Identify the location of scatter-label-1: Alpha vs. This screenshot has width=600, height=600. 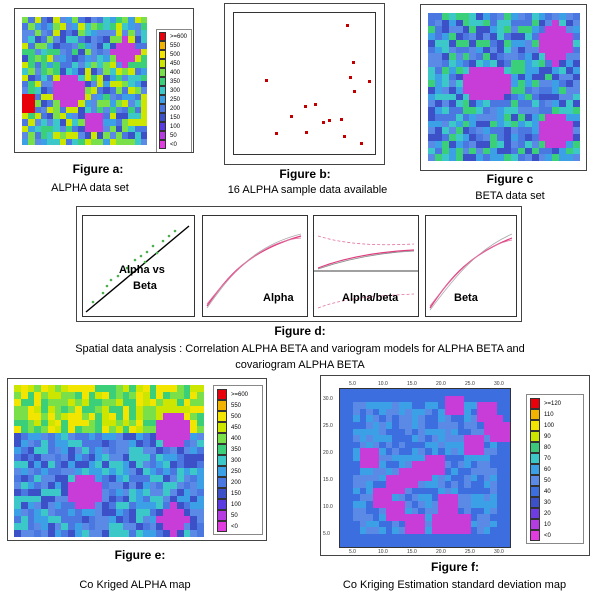
(142, 270).